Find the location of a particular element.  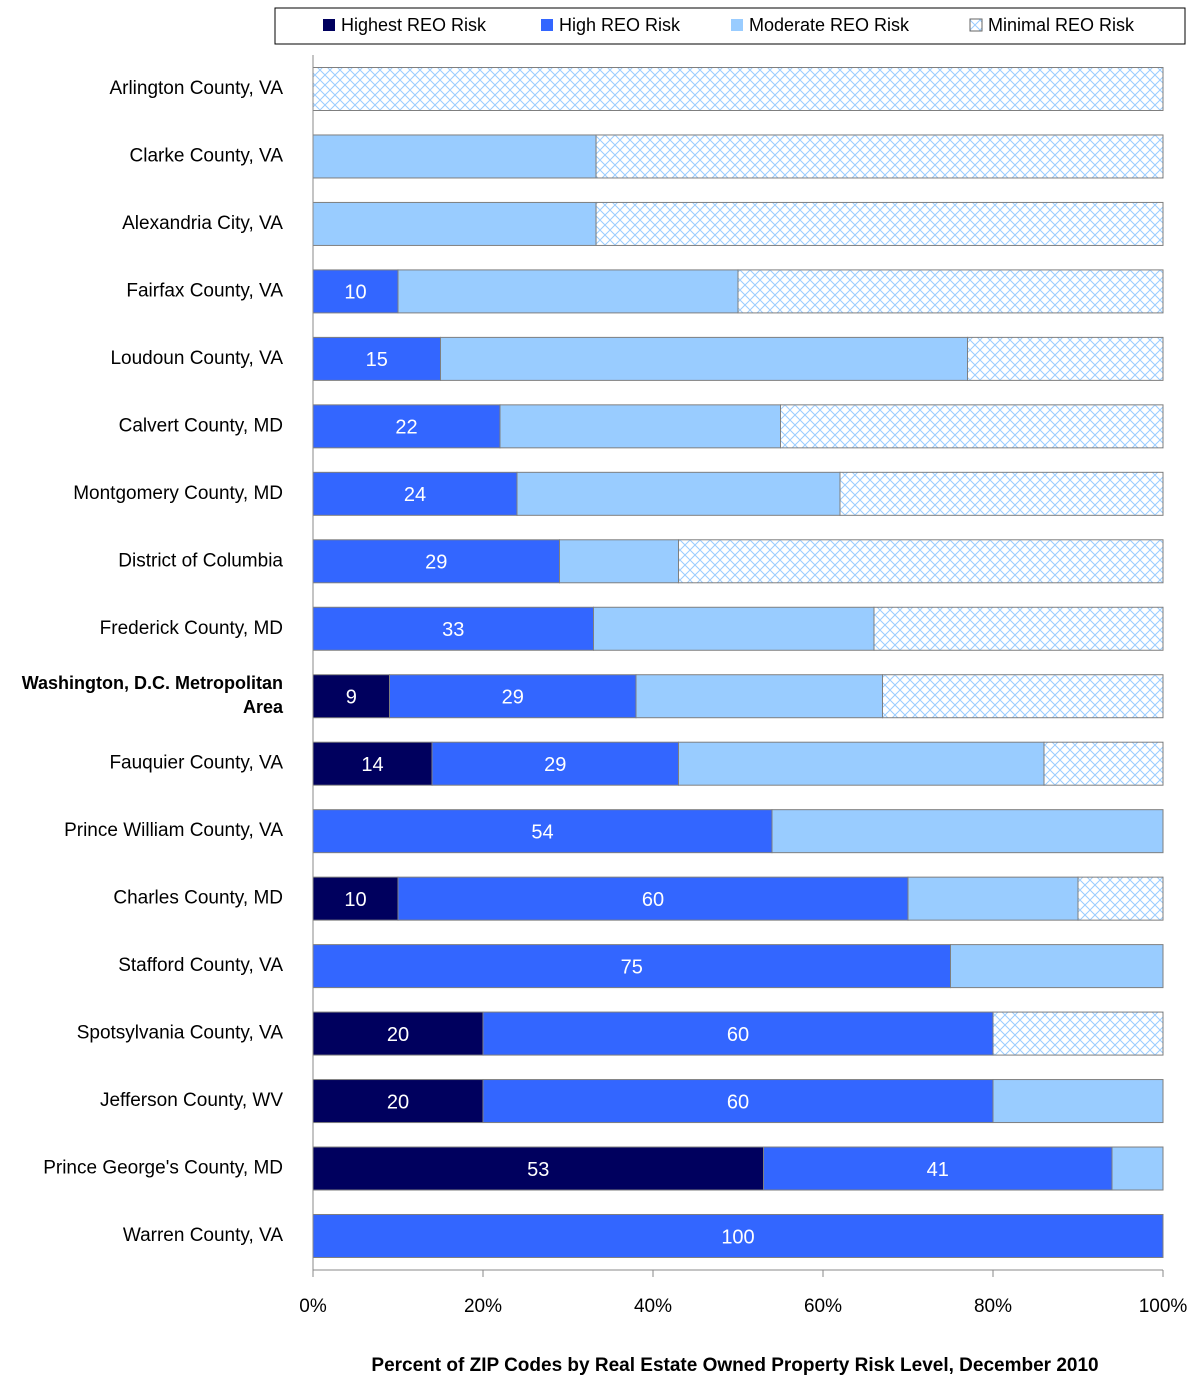

category-label: Frederick County, MD is located at coordinates (191, 628).